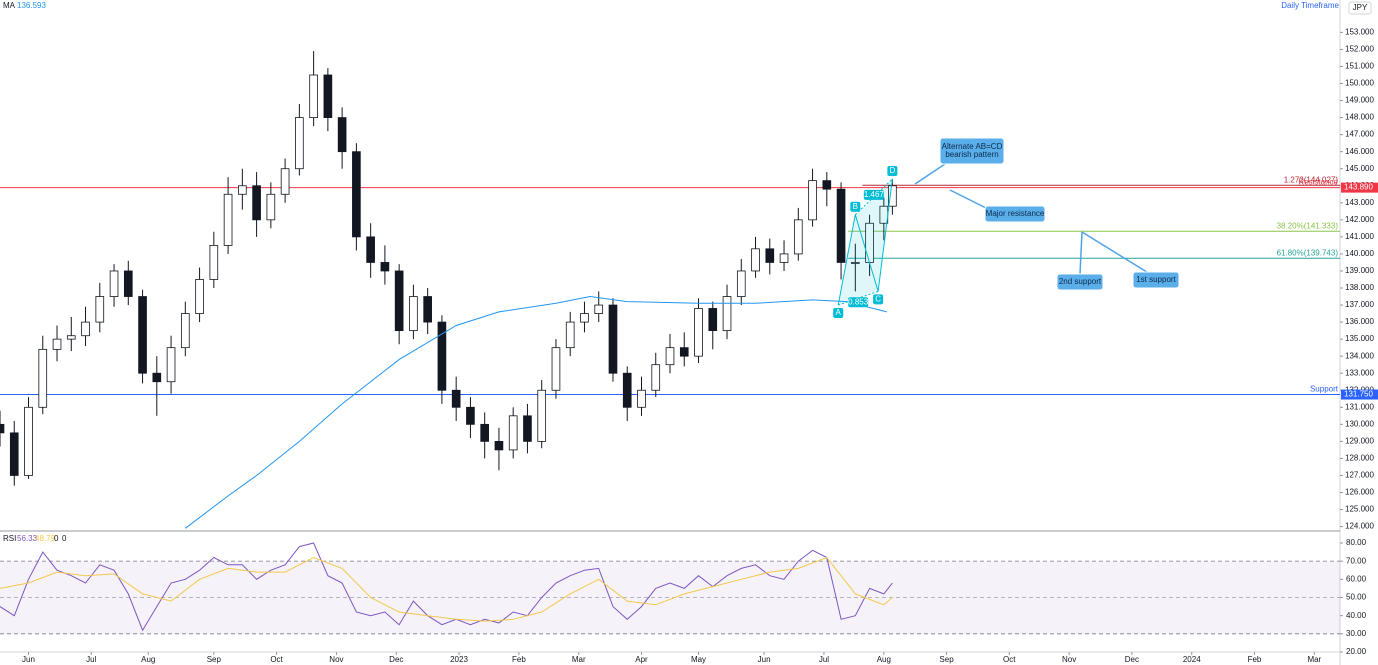 The width and height of the screenshot is (1378, 665). What do you see at coordinates (1359, 66) in the screenshot?
I see `y-tick-label: 151.000` at bounding box center [1359, 66].